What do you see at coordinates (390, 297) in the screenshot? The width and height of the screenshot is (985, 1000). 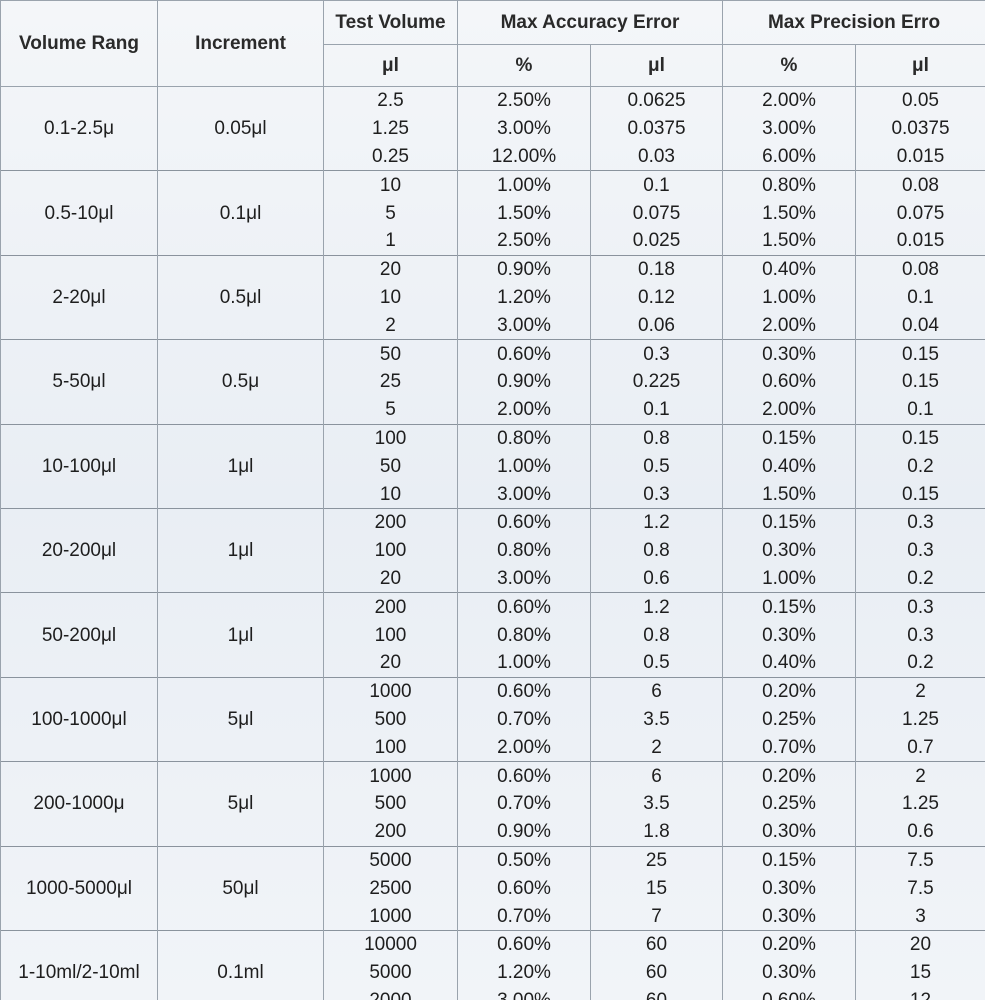 I see `value-cell: 10` at bounding box center [390, 297].